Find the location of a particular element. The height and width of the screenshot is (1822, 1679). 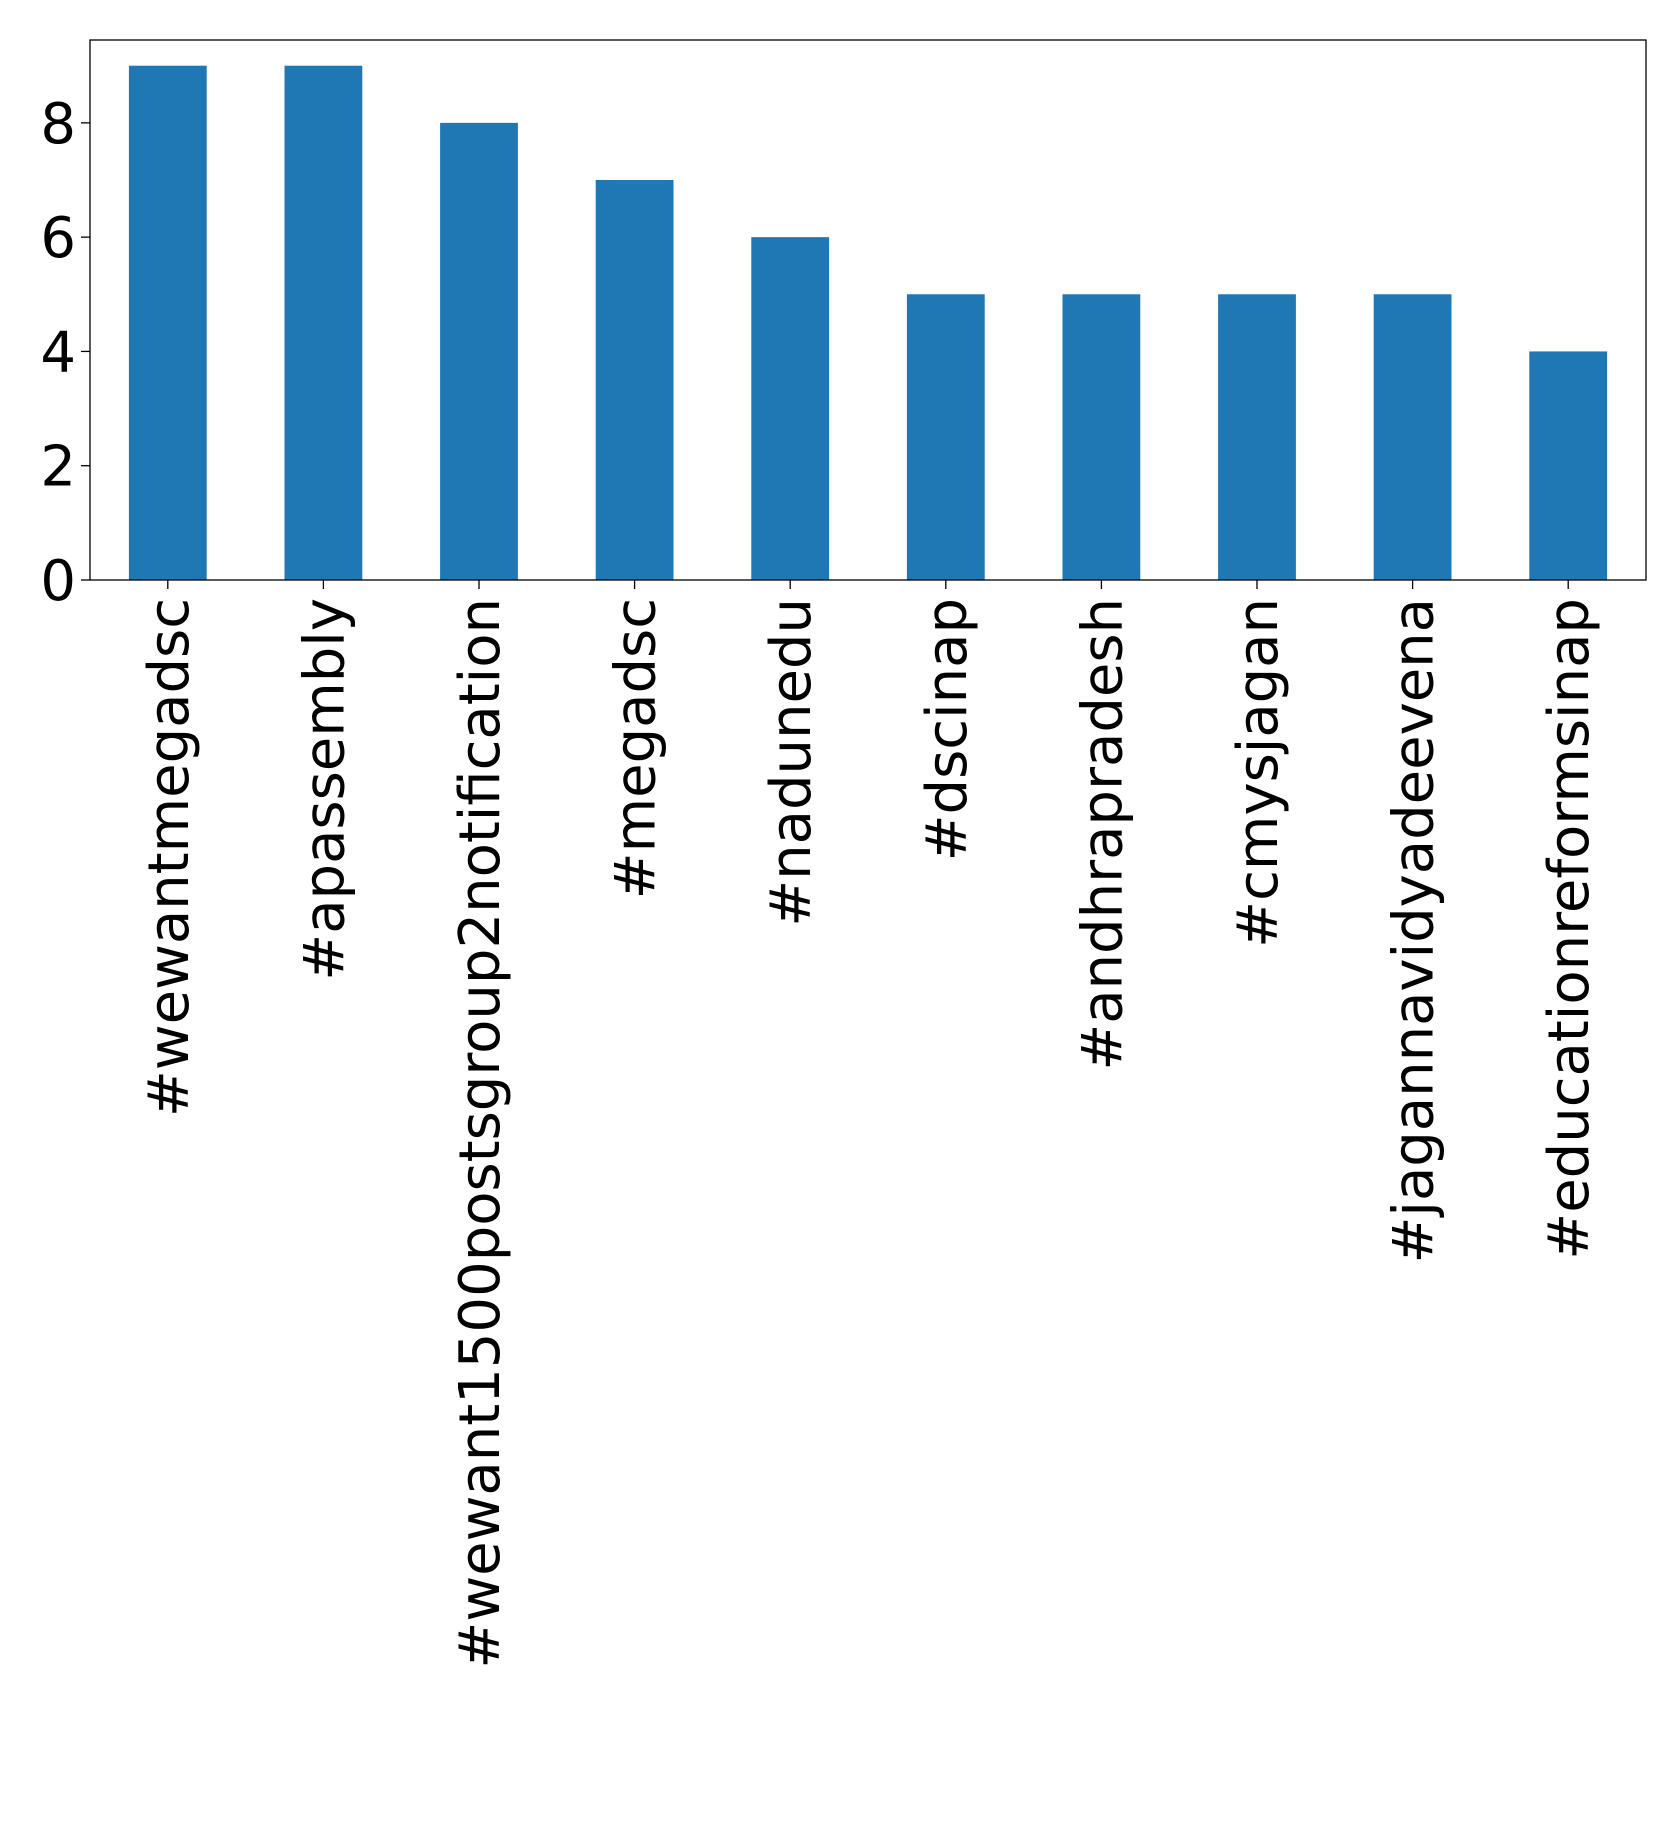

y-tick-label: 8 is located at coordinates (58, 124).